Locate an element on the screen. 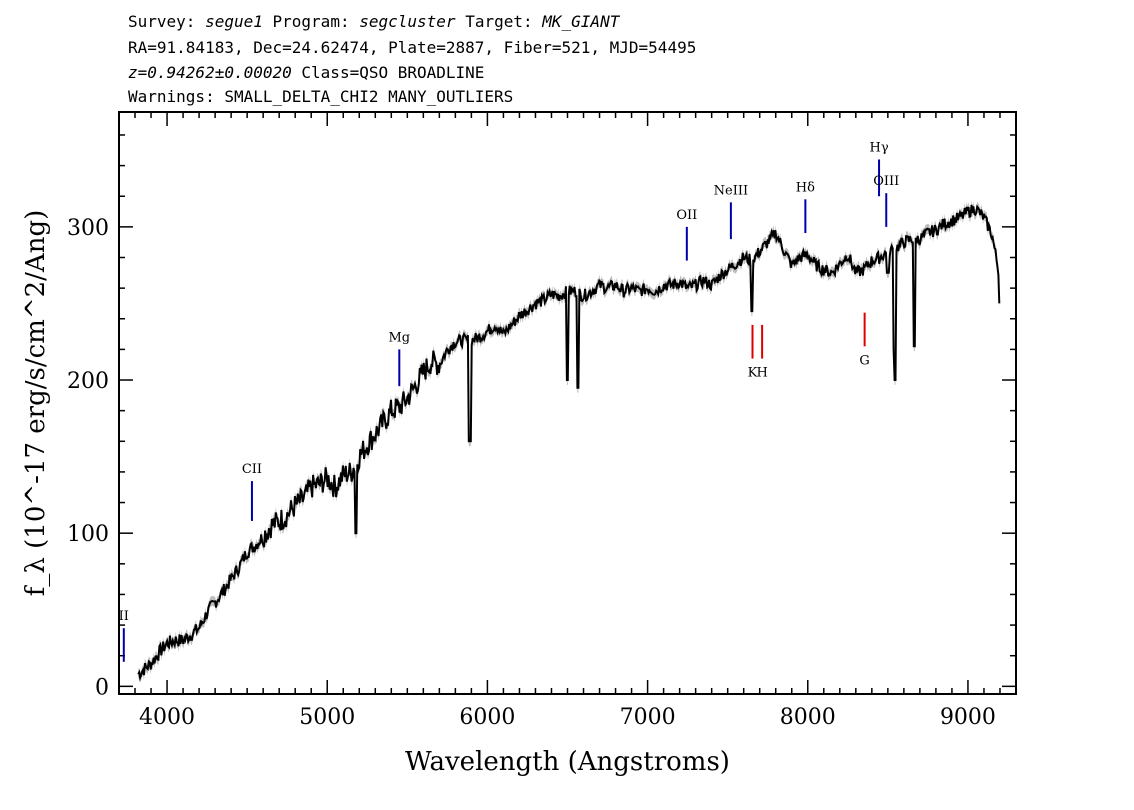 This screenshot has height=810, width=1134. emission-line-label: II is located at coordinates (124, 616).